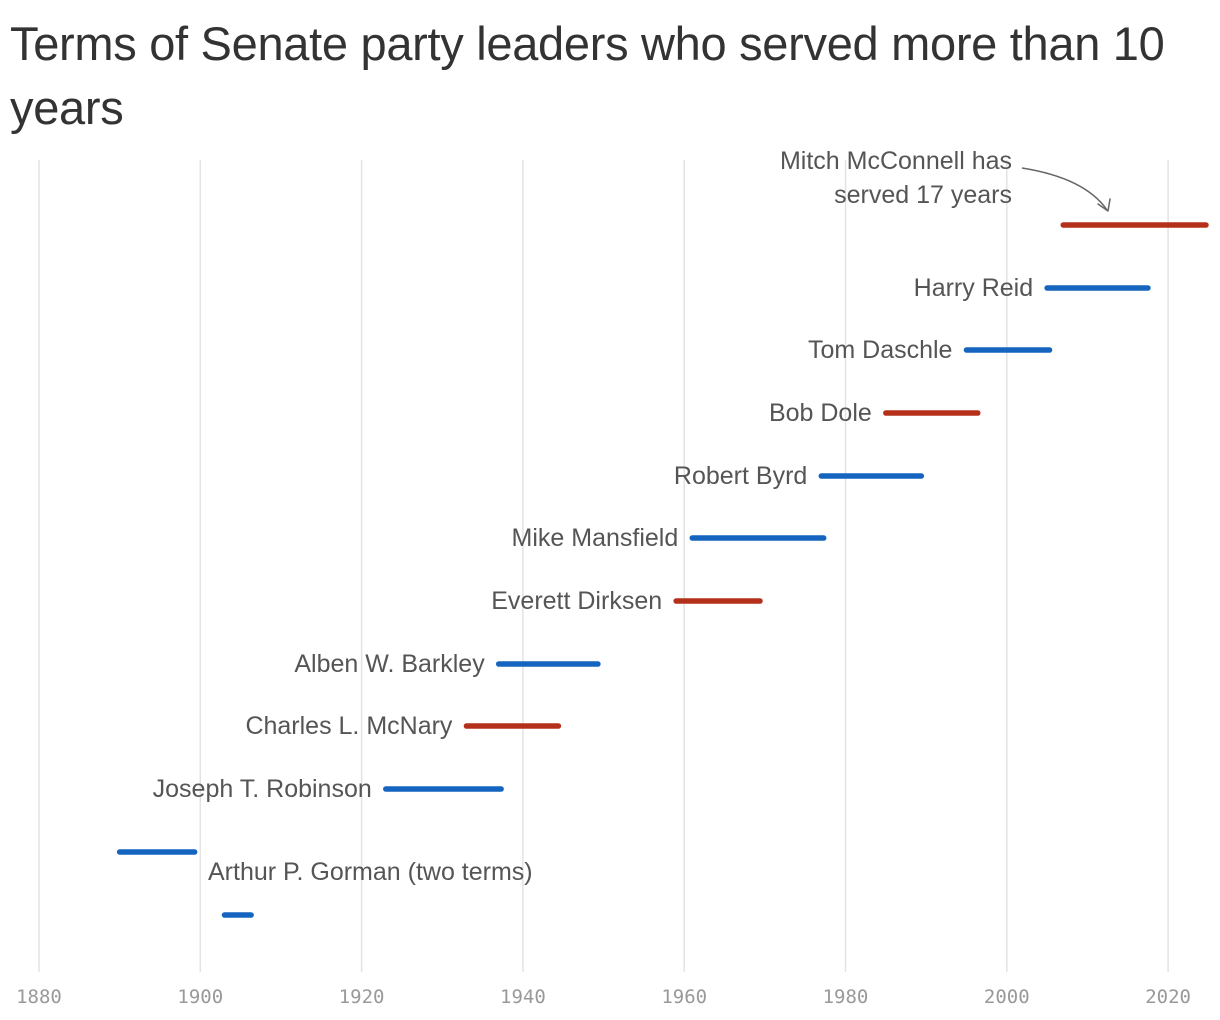  What do you see at coordinates (1104, 205) in the screenshot?
I see `annotation-arrowhead` at bounding box center [1104, 205].